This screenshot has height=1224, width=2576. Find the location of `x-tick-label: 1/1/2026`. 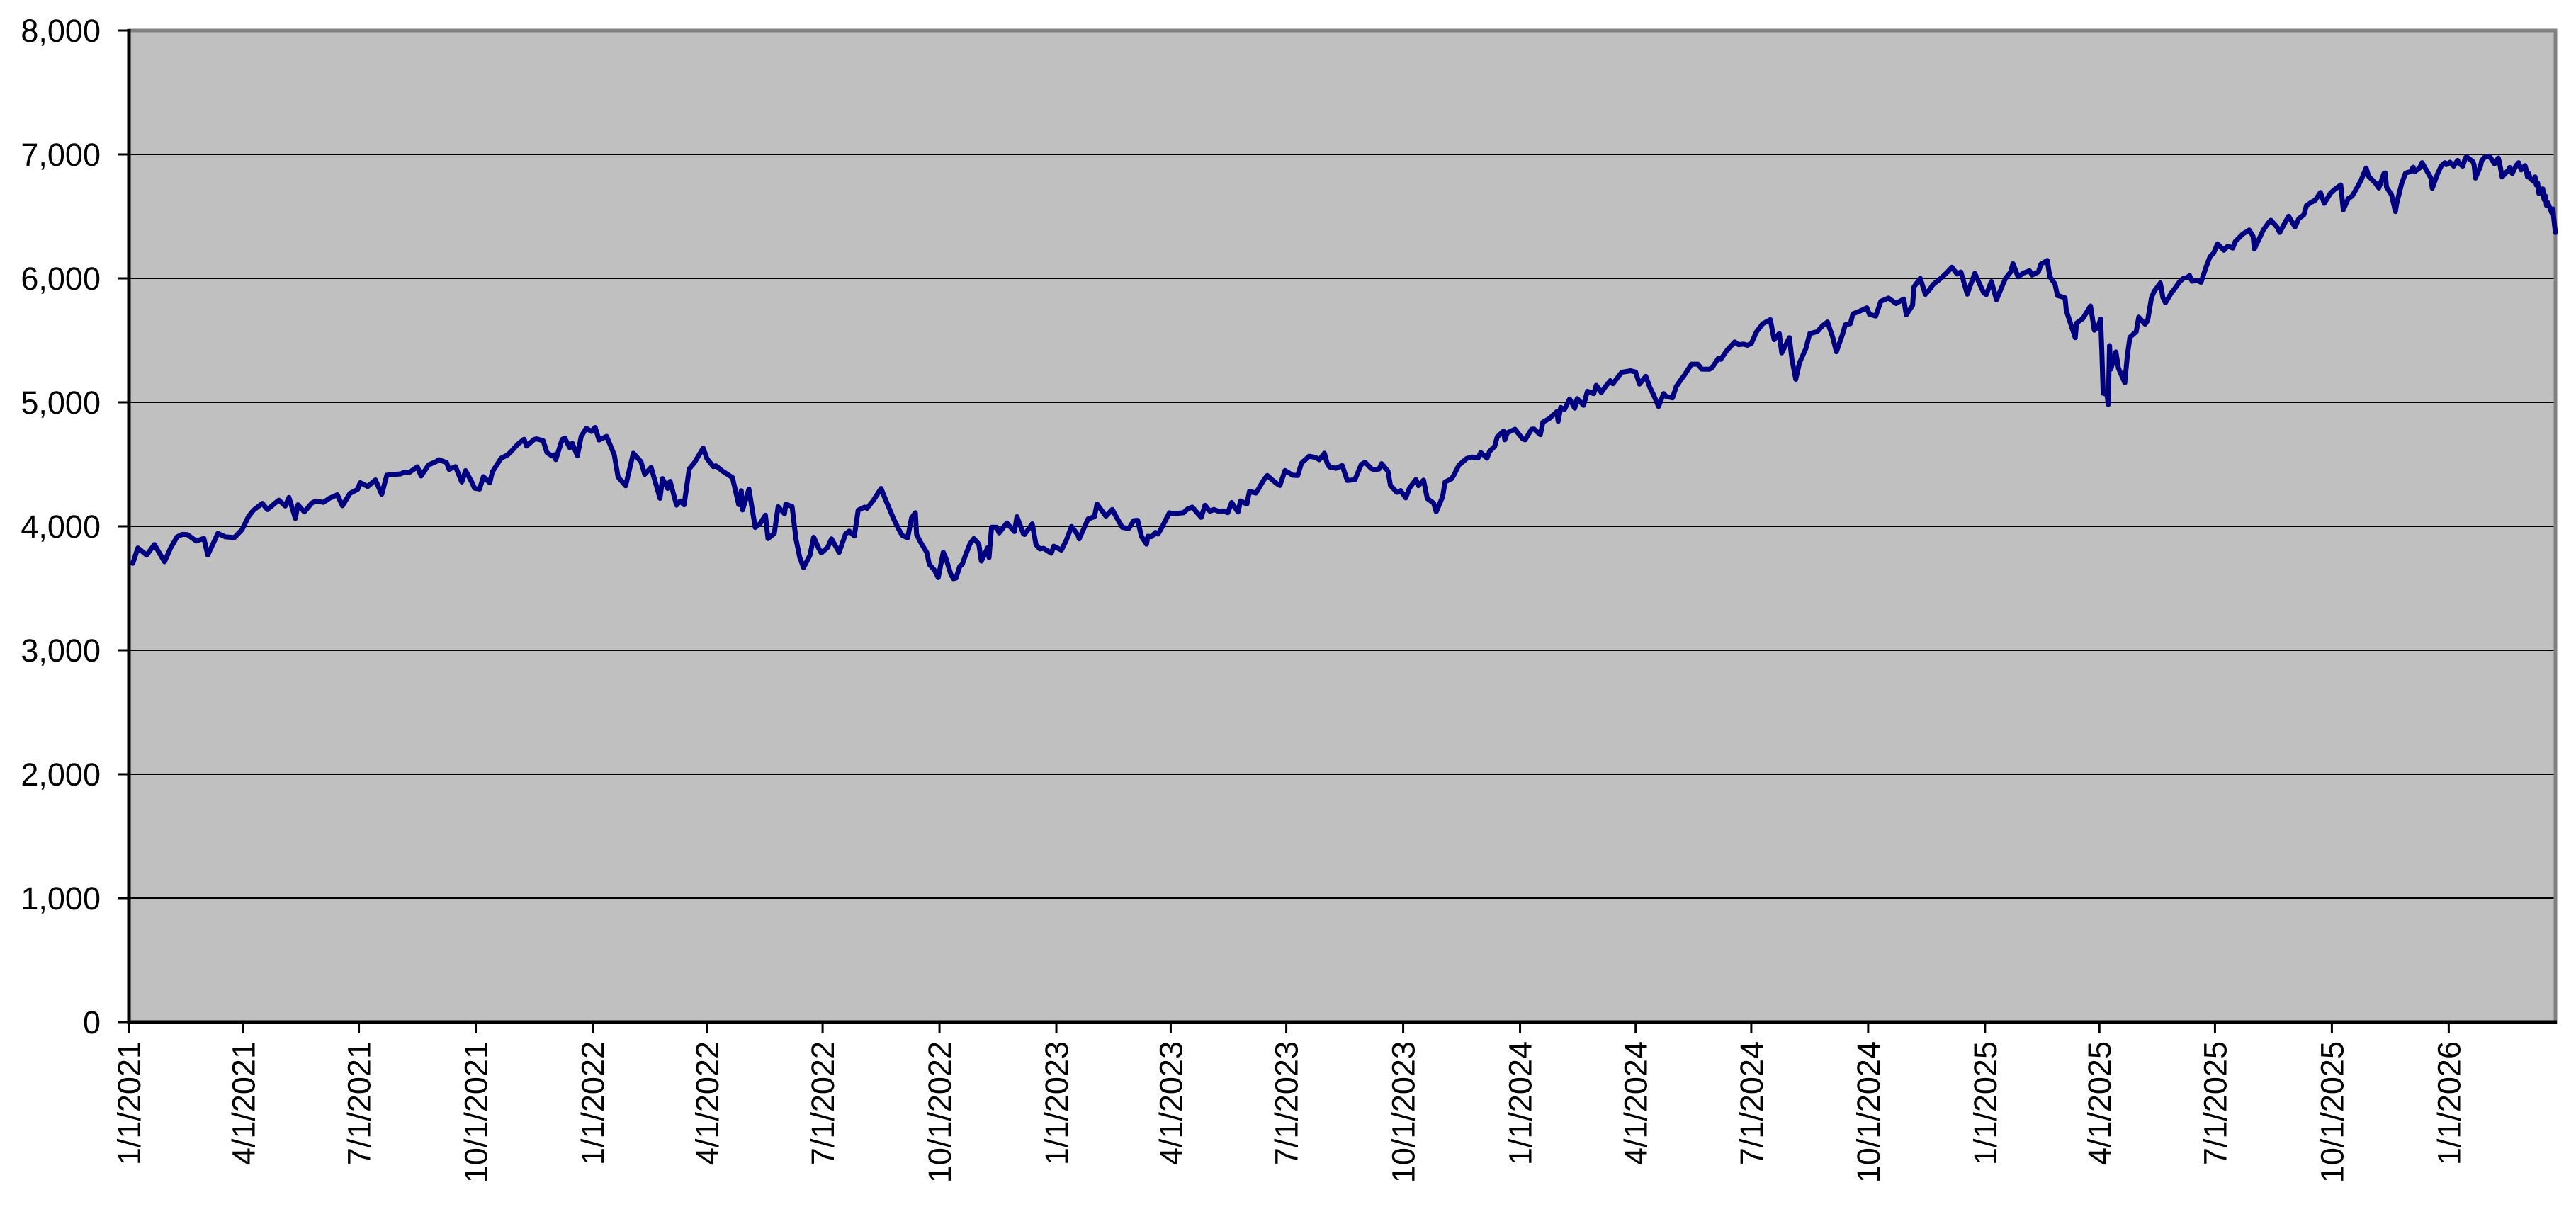

x-tick-label: 1/1/2026 is located at coordinates (2449, 1103).